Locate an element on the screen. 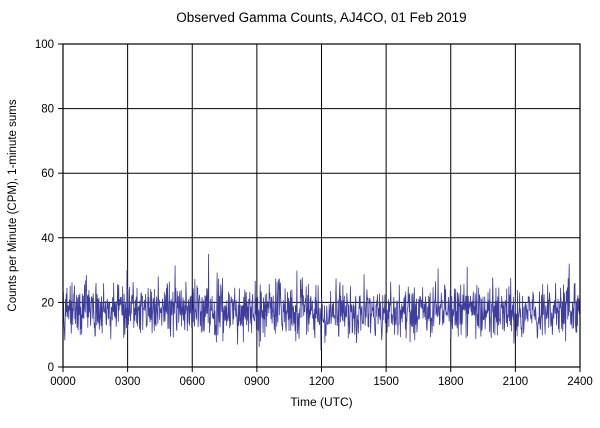  y-axis-label: Counts per Minute (CPM), 1-minute sums is located at coordinates (13, 205).